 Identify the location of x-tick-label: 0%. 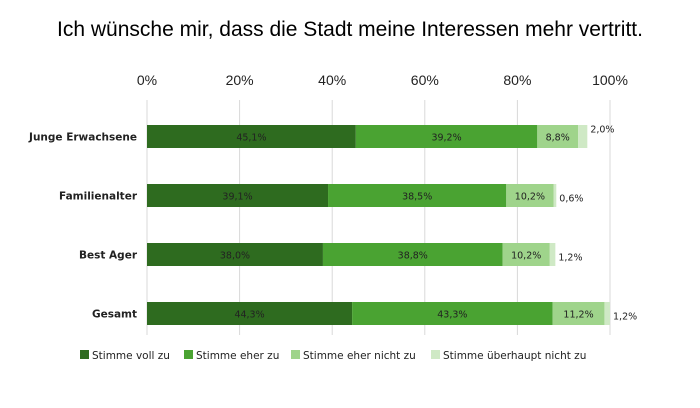
(147, 80).